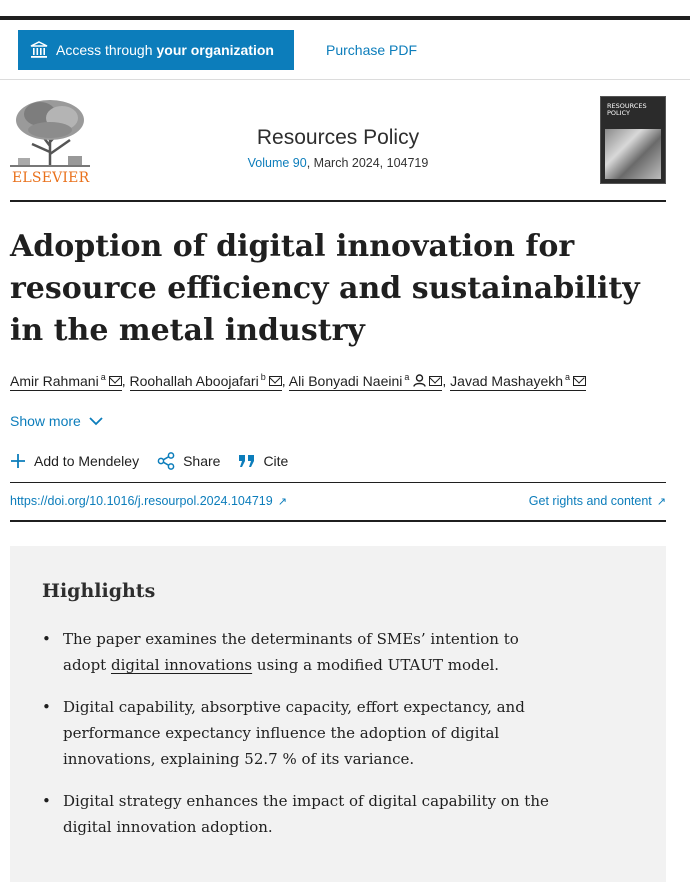 The image size is (690, 882). Describe the element at coordinates (372, 50) in the screenshot. I see `purchase-pdf-link: Purchase PDF` at that location.